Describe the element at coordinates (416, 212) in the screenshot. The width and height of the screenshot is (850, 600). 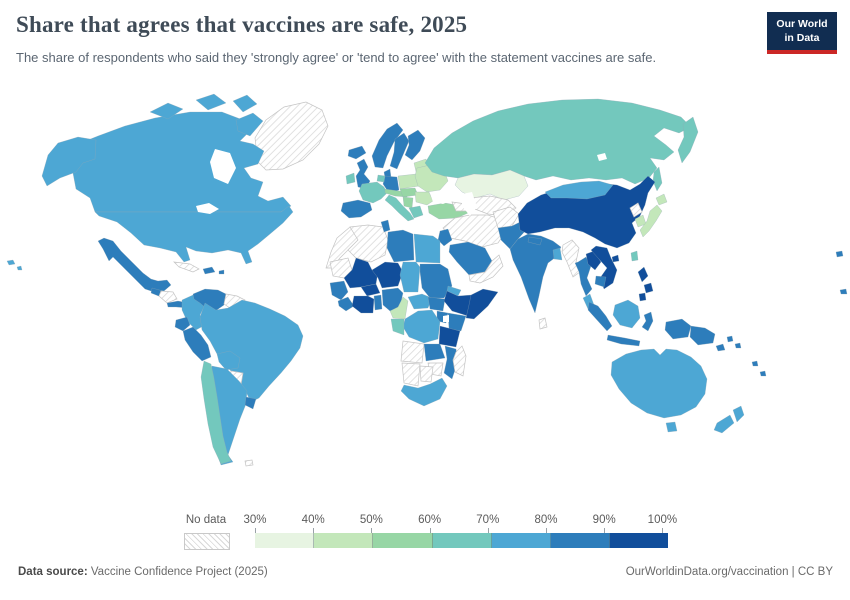
I see `region-greece` at that location.